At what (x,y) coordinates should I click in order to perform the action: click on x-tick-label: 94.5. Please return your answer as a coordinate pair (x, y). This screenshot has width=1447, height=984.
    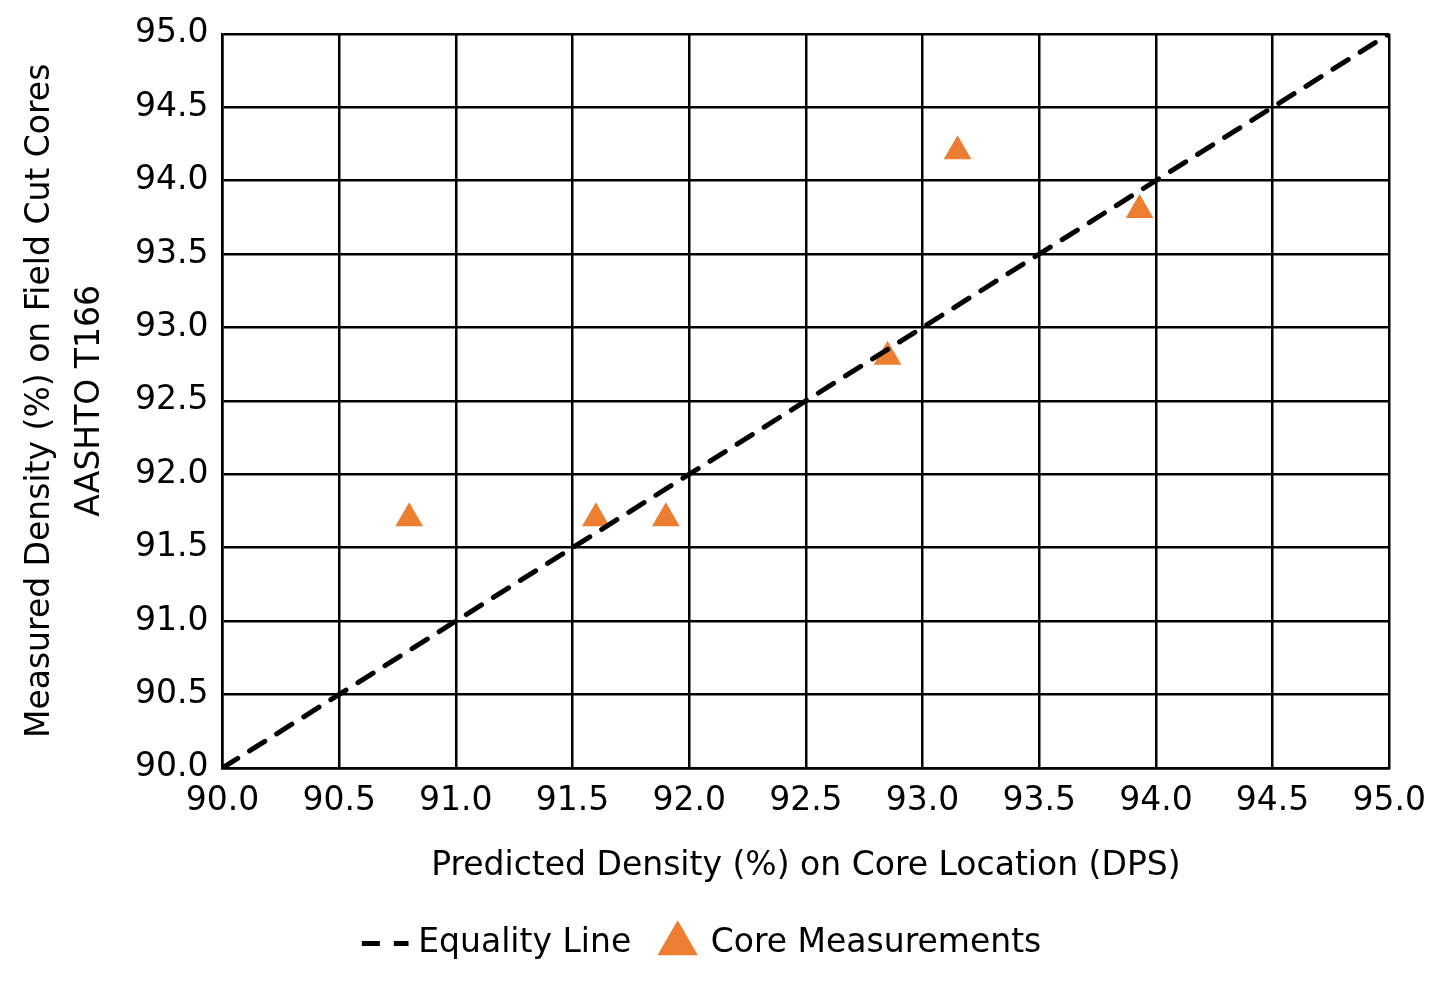
    Looking at the image, I should click on (1272, 799).